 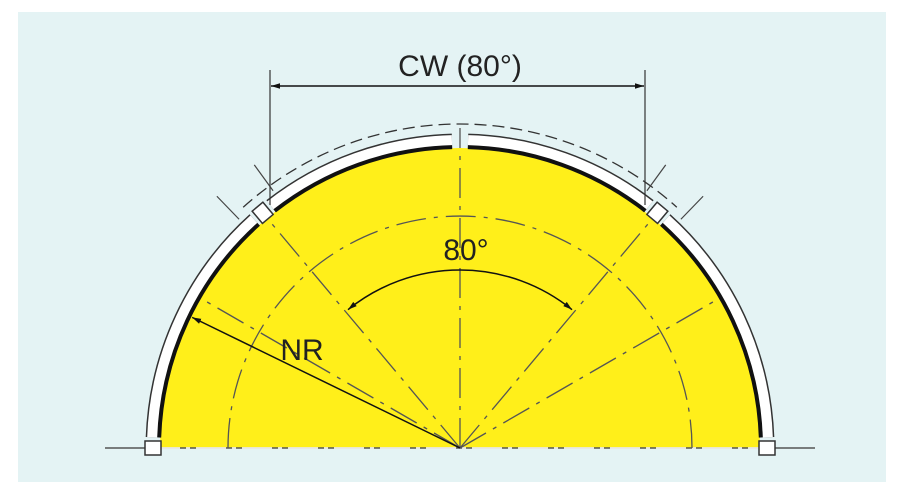 I want to click on angle-arc, so click(x=460, y=290).